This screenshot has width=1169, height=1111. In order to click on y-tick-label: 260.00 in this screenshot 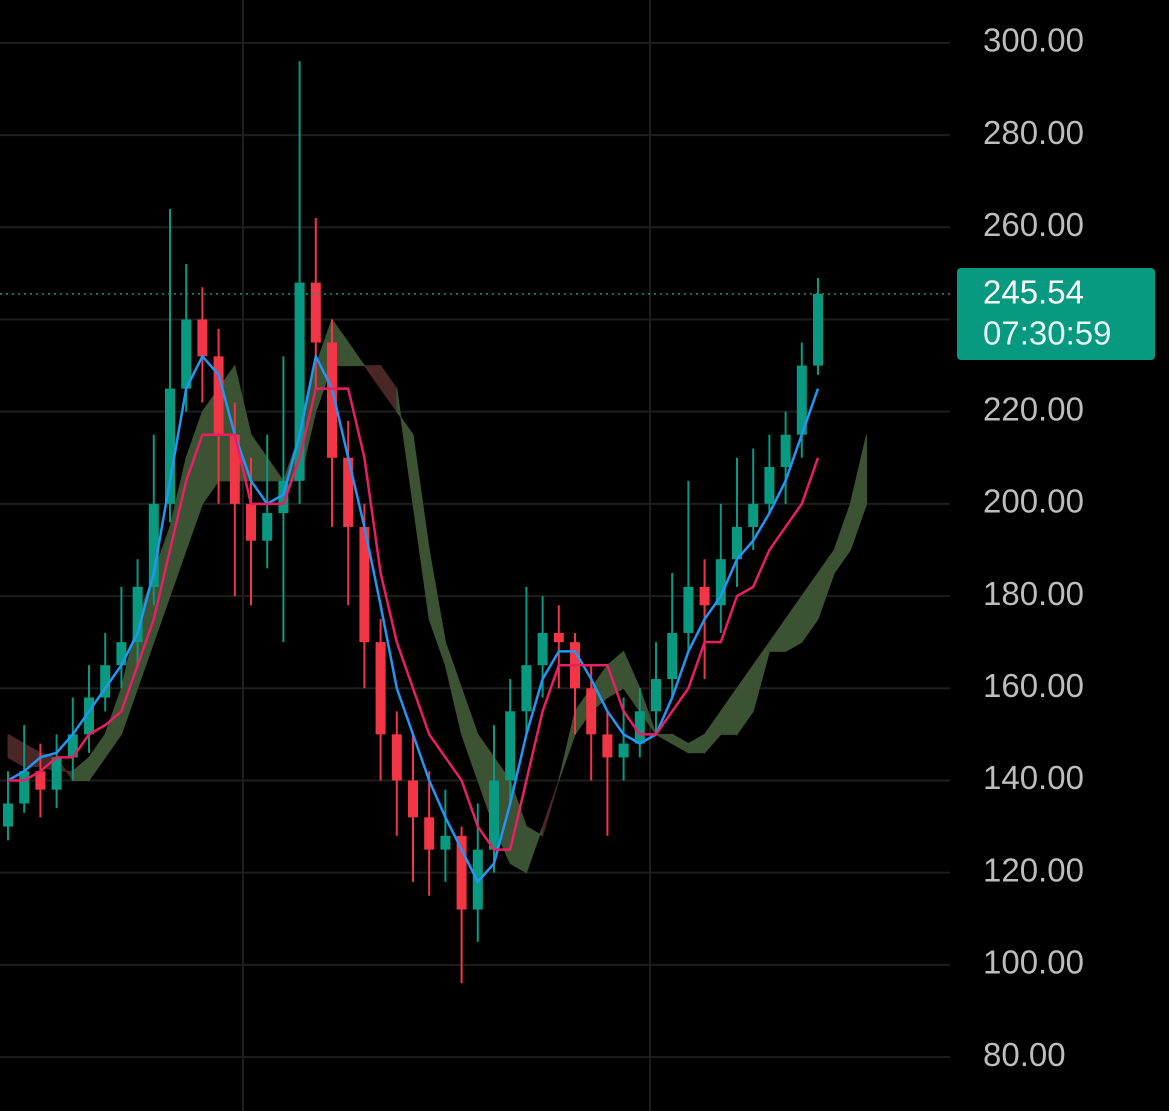, I will do `click(1033, 224)`.